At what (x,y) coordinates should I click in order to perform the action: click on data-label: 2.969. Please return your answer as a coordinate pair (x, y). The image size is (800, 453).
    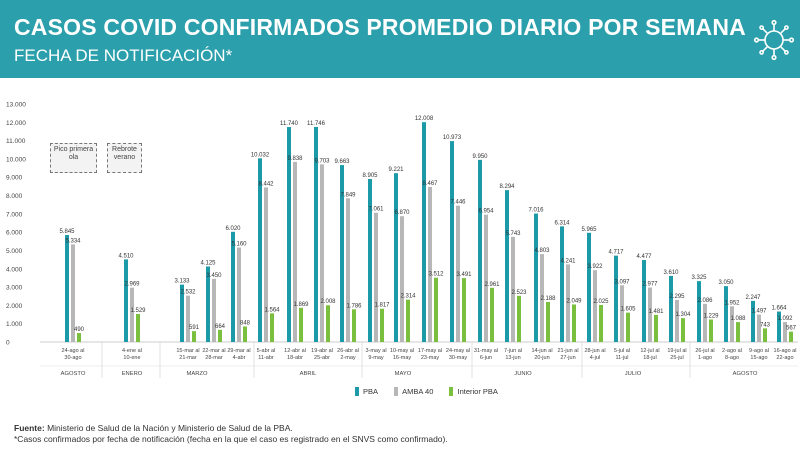
    Looking at the image, I should click on (132, 285).